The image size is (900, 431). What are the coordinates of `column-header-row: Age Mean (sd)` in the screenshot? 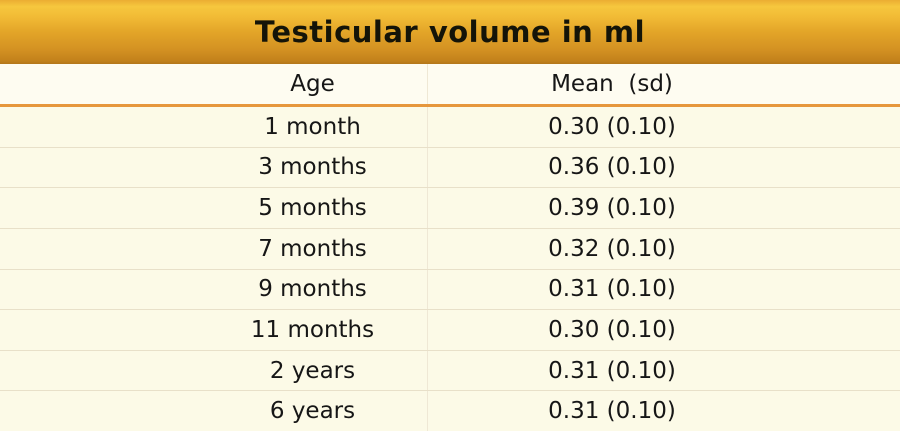 It's located at (450, 85).